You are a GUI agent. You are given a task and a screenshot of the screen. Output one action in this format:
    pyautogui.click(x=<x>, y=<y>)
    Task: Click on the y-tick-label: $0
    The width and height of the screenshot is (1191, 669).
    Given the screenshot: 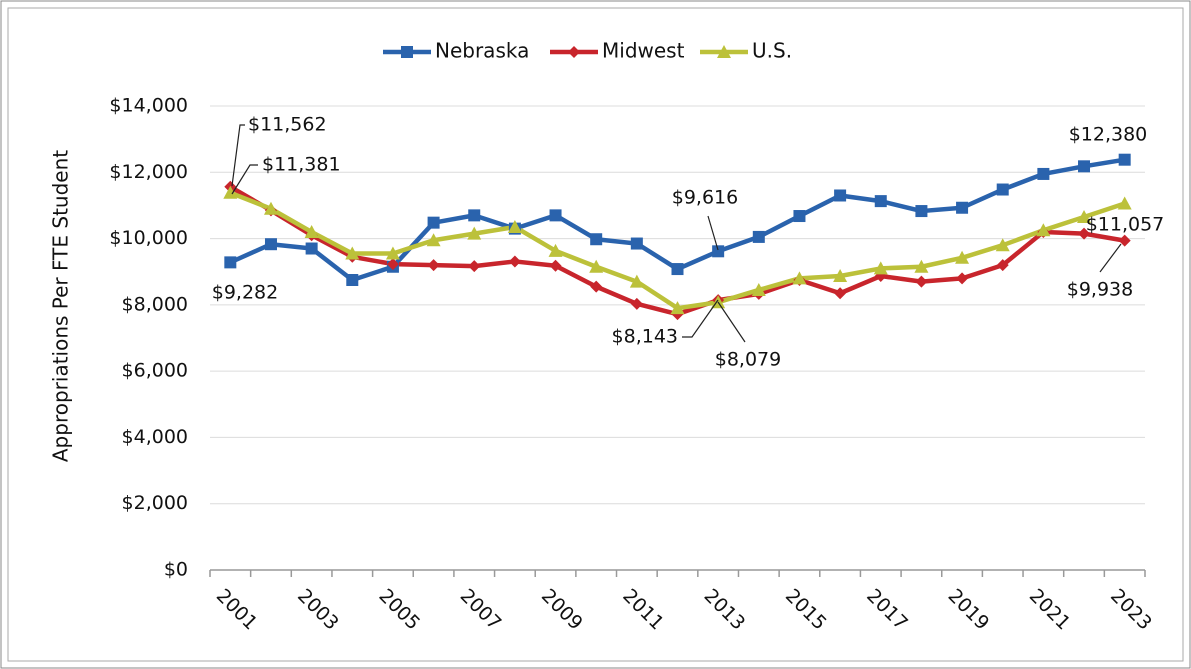 What is the action you would take?
    pyautogui.click(x=176, y=570)
    